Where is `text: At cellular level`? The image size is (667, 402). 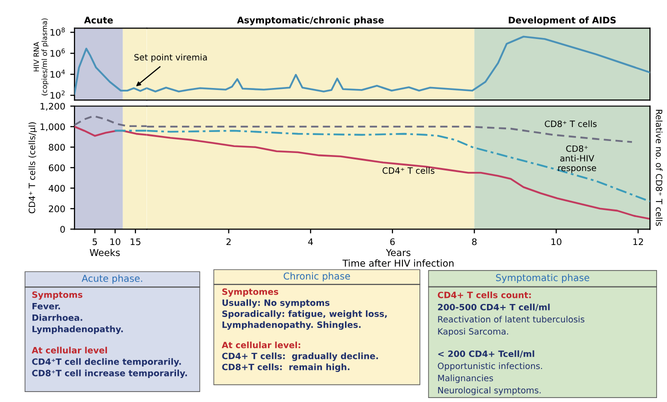
text: At cellular level is located at coordinates (69, 350).